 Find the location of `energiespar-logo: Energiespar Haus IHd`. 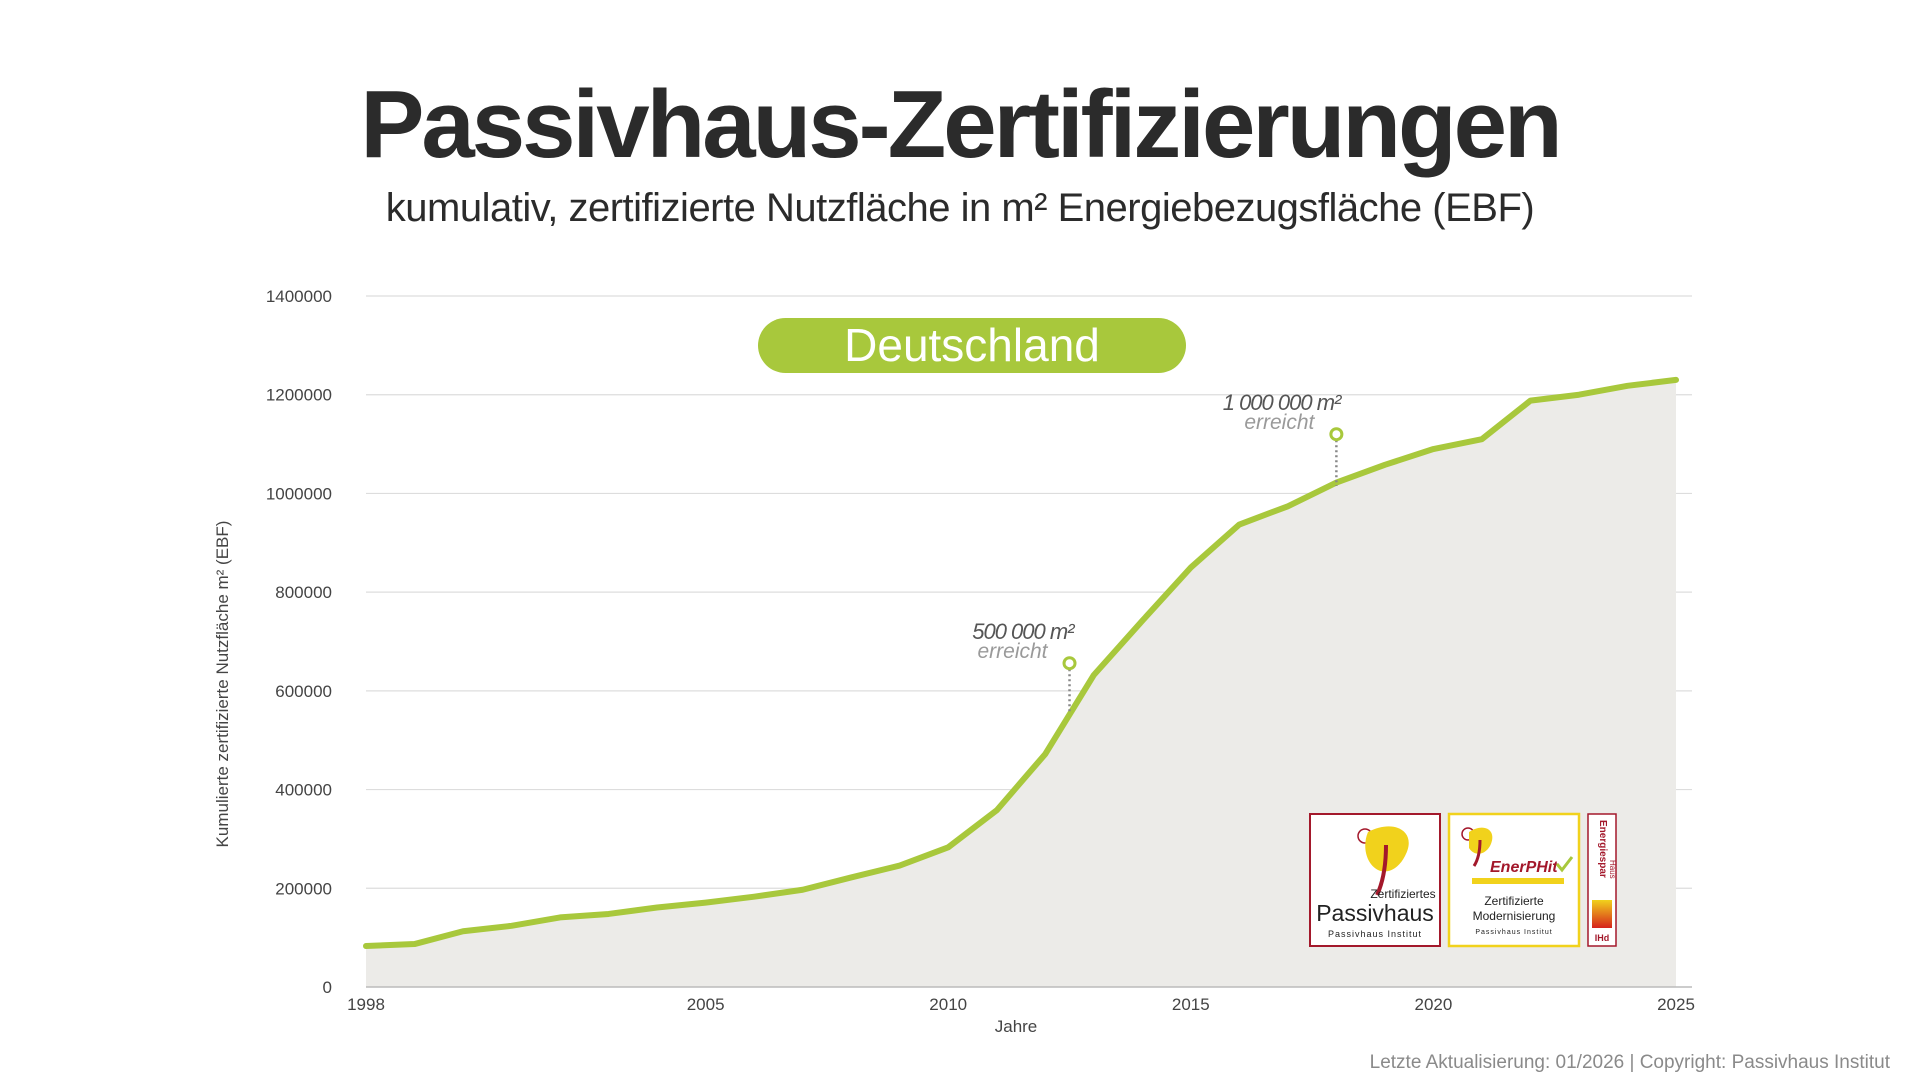

energiespar-logo: Energiespar Haus IHd is located at coordinates (1602, 880).